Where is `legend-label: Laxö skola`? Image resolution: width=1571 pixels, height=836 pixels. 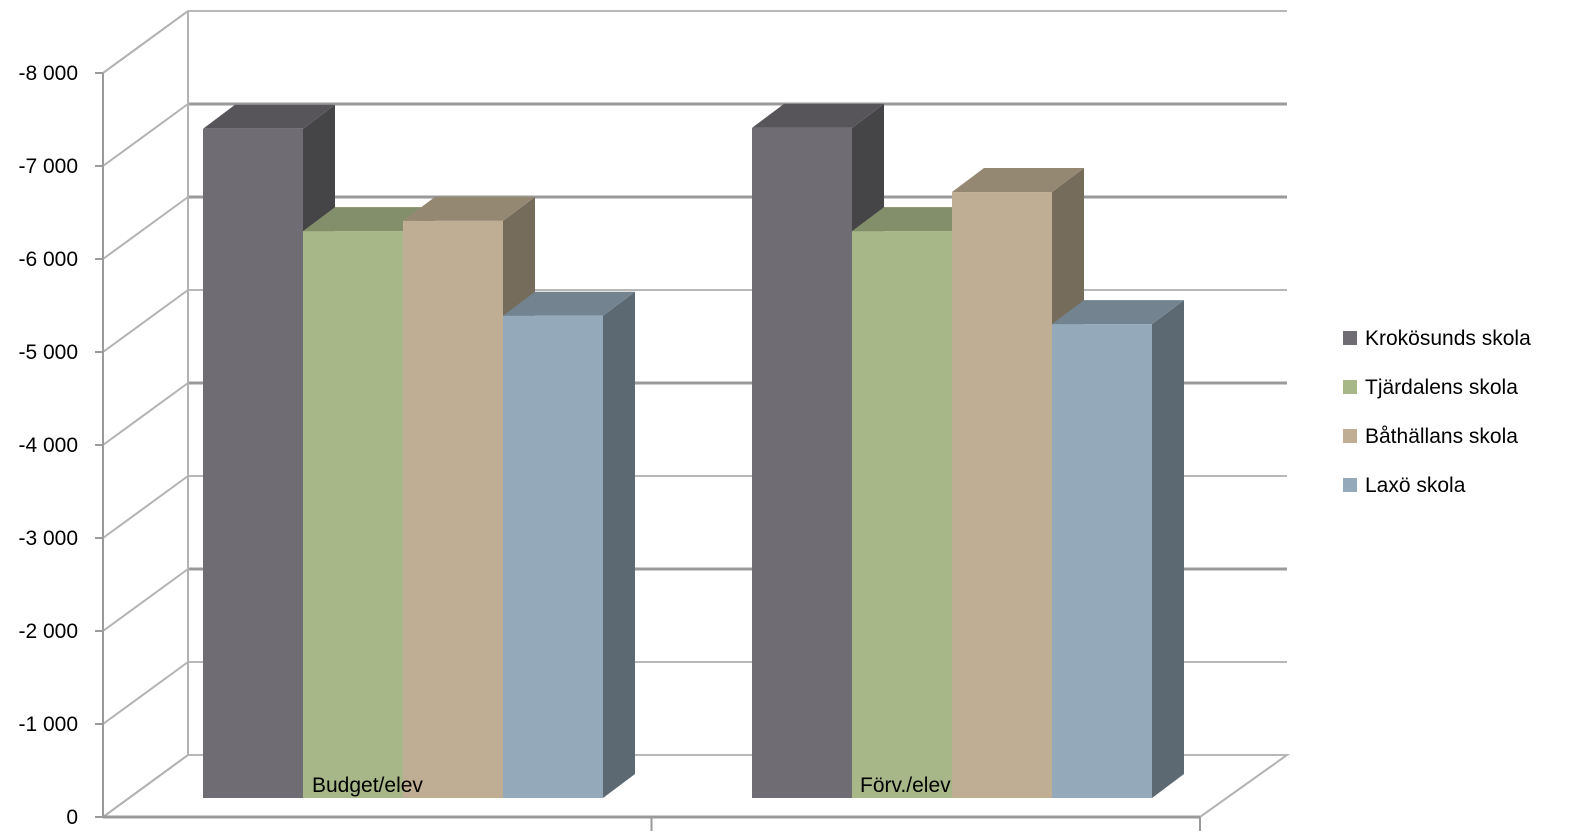 legend-label: Laxö skola is located at coordinates (1415, 485).